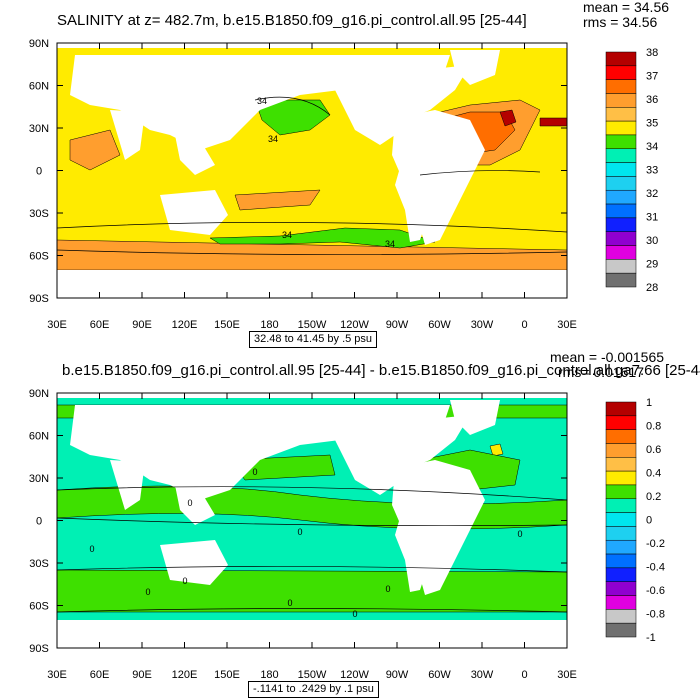 The height and width of the screenshot is (700, 700). I want to click on x-tick-label: 0, so click(524, 325).